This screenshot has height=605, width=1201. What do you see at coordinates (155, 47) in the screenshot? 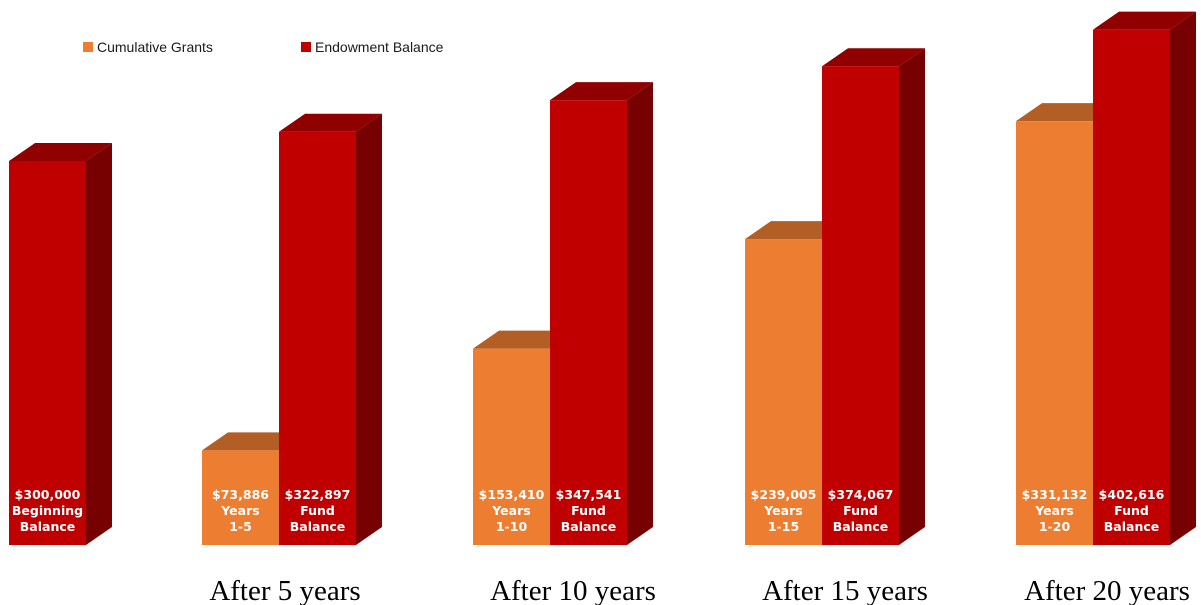
I see `legend-label: Cumulative Grants` at bounding box center [155, 47].